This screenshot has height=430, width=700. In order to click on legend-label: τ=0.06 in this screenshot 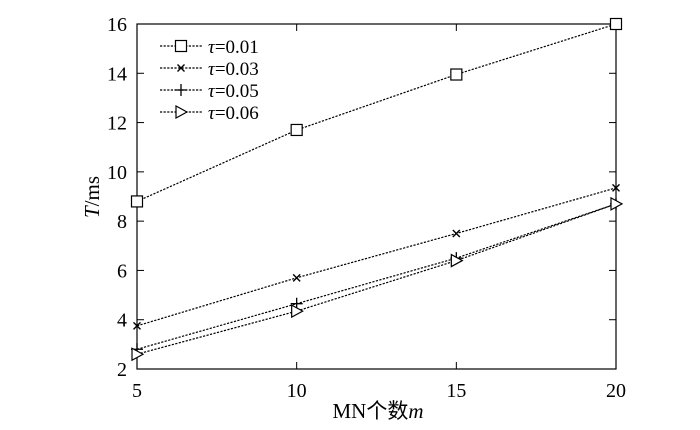, I will do `click(233, 113)`.